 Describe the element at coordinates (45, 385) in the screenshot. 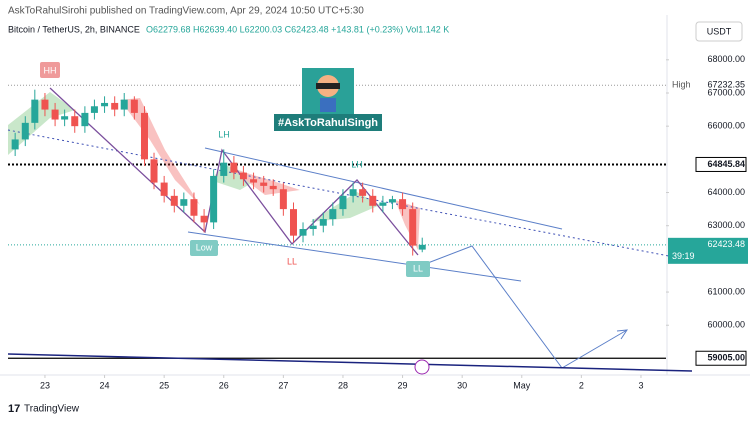

I see `x-tick-label: 23` at that location.